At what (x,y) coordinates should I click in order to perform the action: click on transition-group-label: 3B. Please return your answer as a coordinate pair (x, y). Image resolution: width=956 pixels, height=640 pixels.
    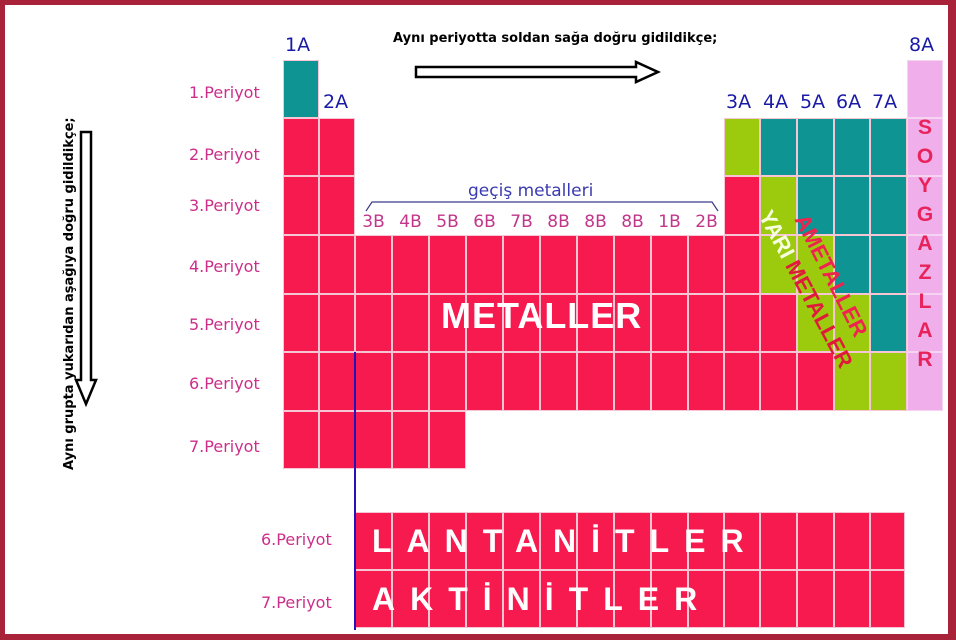
    Looking at the image, I should click on (373, 222).